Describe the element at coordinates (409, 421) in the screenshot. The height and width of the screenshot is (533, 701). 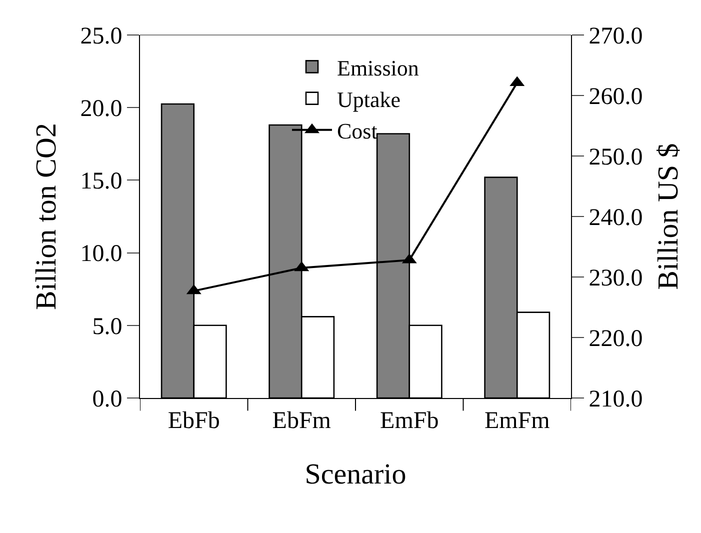
I see `x-tick-label: EmFb` at that location.